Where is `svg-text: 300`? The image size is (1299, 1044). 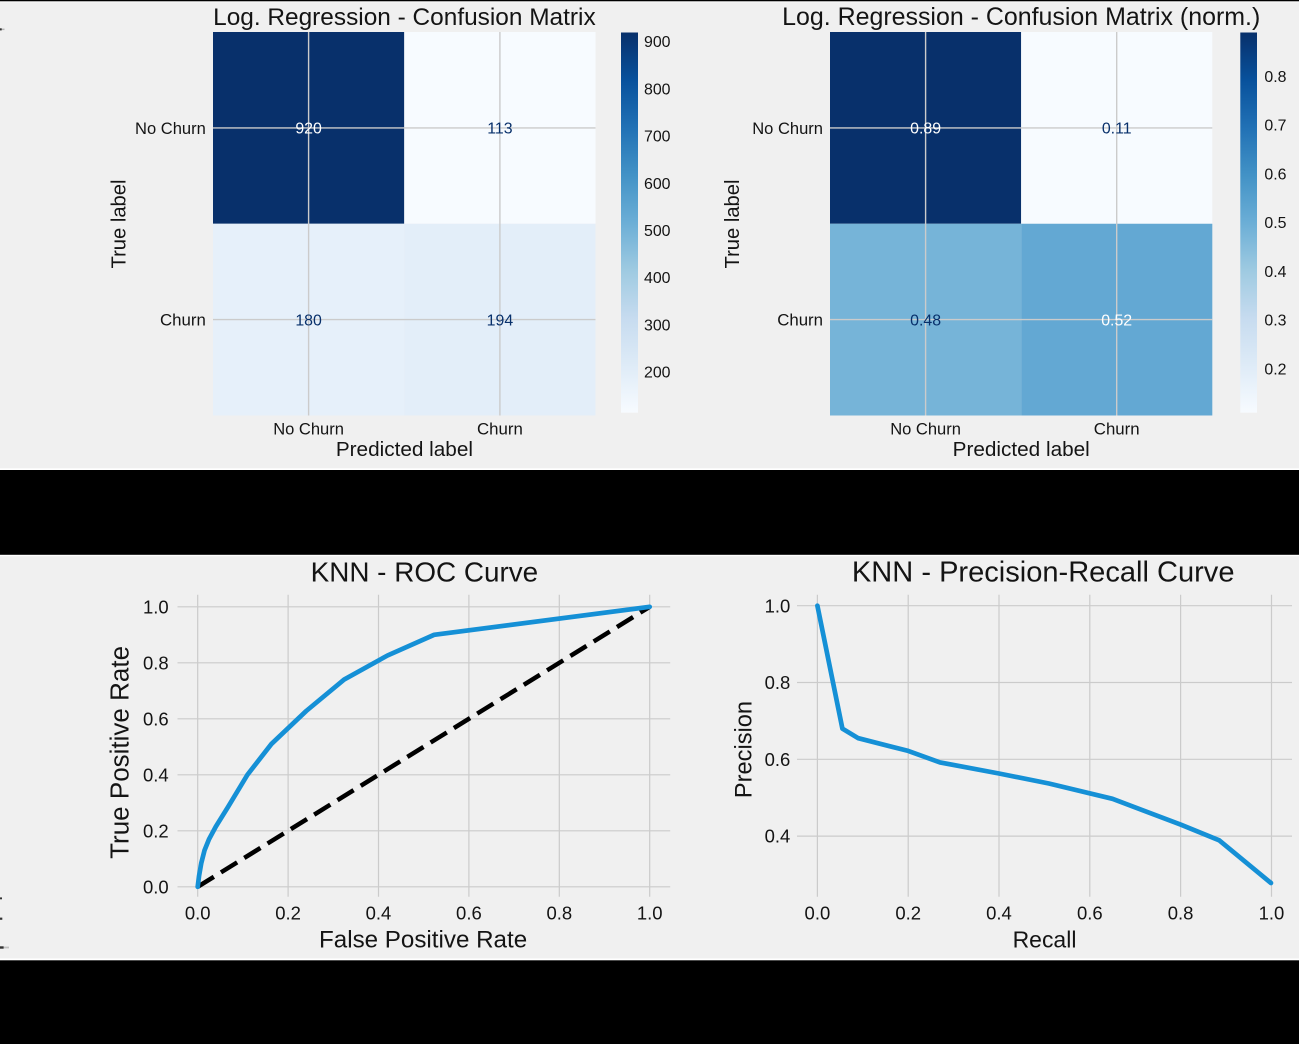
svg-text: 300 is located at coordinates (657, 325).